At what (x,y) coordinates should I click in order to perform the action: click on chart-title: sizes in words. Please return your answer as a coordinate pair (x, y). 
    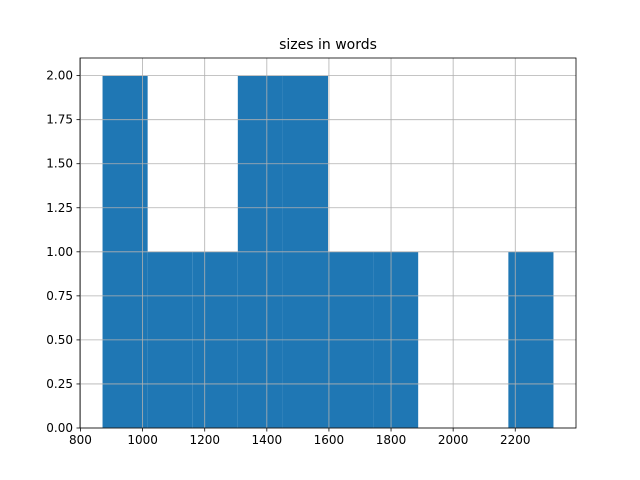
    Looking at the image, I should click on (328, 45).